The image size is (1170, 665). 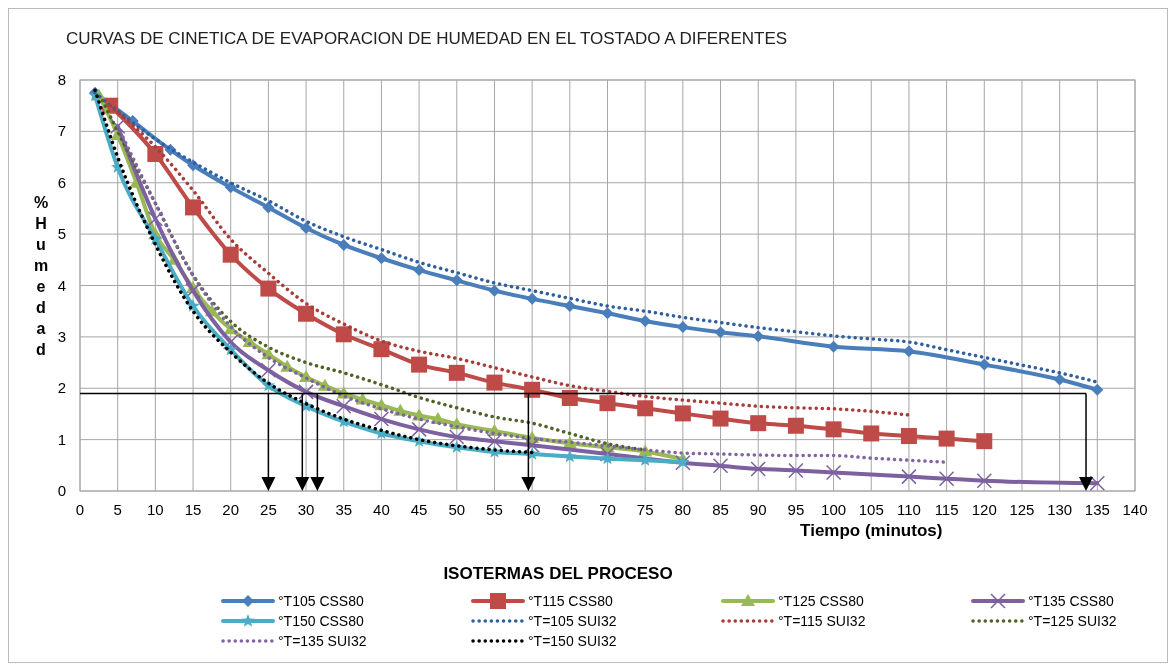 What do you see at coordinates (871, 530) in the screenshot?
I see `x-axis-title: Tiempo (minutos)` at bounding box center [871, 530].